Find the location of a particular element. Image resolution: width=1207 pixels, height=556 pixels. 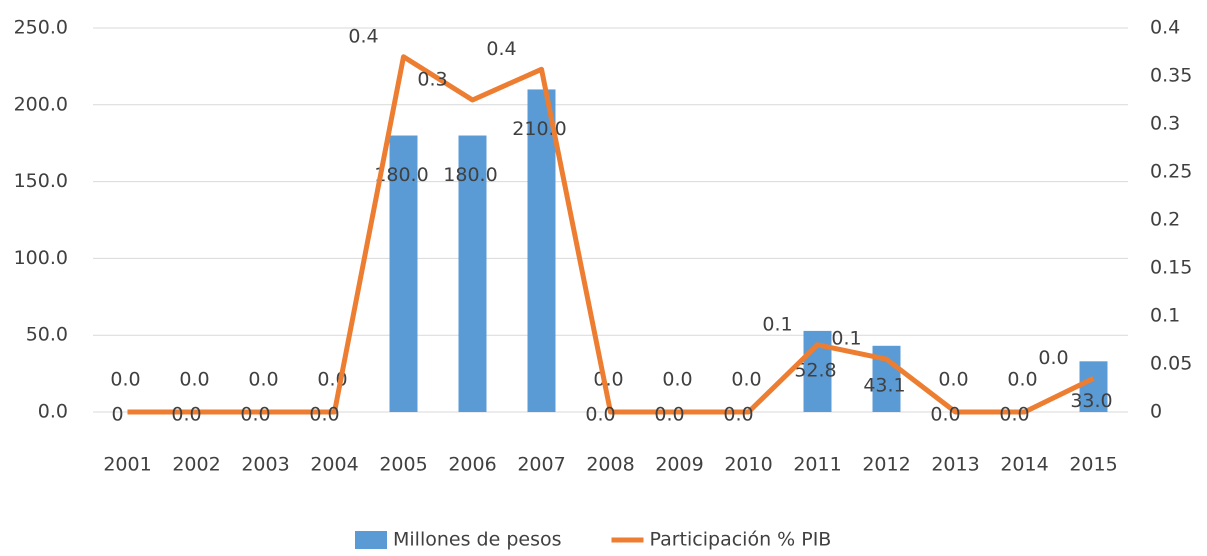

x-tick-label: 2014 is located at coordinates (1024, 465).